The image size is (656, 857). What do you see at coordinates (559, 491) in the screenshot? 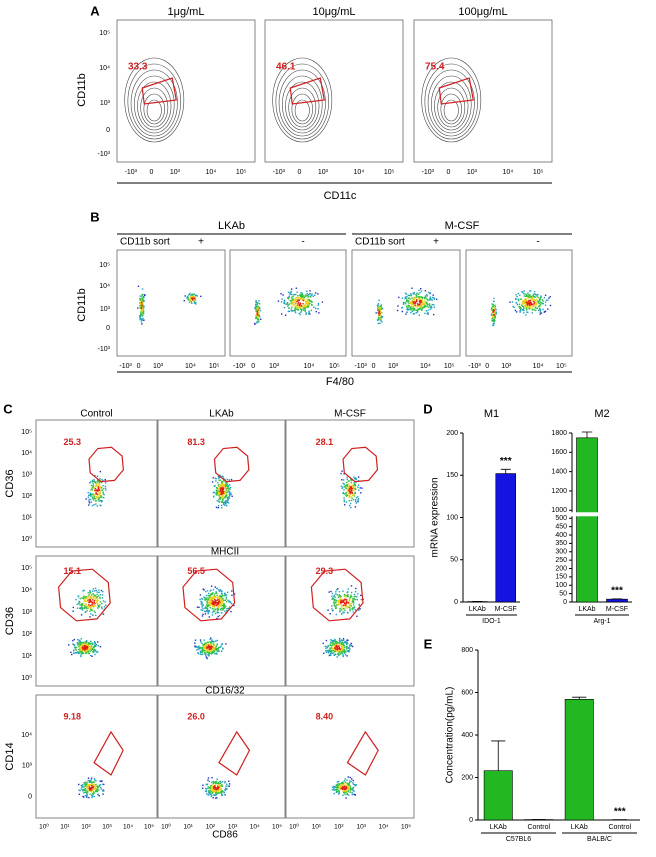
I see `y-tick-label: 1200` at bounding box center [559, 491].